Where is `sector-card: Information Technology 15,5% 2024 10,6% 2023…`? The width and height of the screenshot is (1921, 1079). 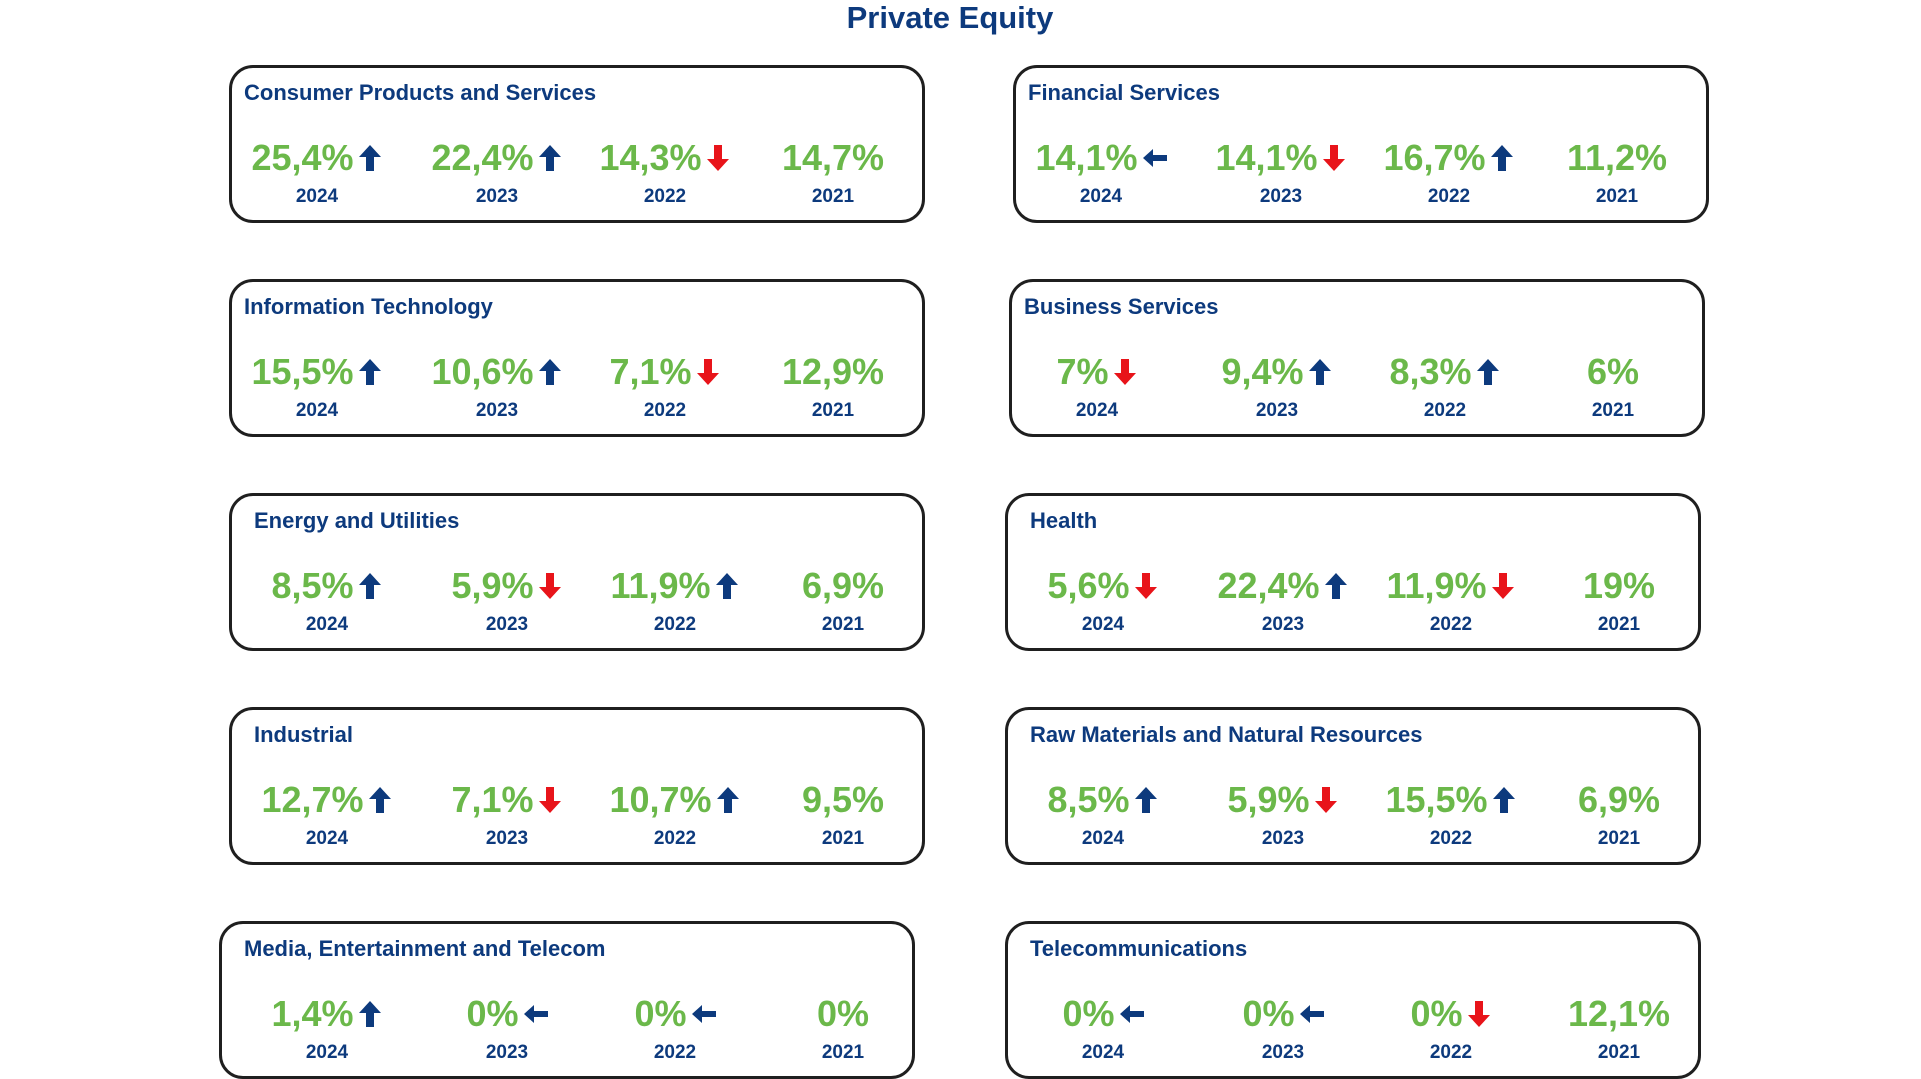 sector-card: Information Technology 15,5% 2024 10,6% 2023… is located at coordinates (577, 358).